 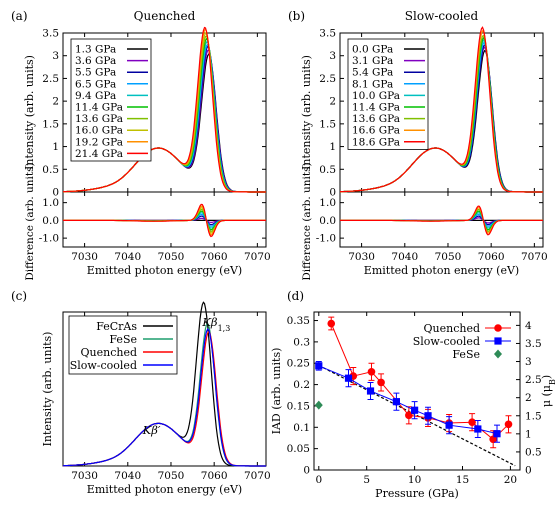 What do you see at coordinates (99, 131) in the screenshot?
I see `panel-0-legend-label-7: 16.0 GPa` at bounding box center [99, 131].